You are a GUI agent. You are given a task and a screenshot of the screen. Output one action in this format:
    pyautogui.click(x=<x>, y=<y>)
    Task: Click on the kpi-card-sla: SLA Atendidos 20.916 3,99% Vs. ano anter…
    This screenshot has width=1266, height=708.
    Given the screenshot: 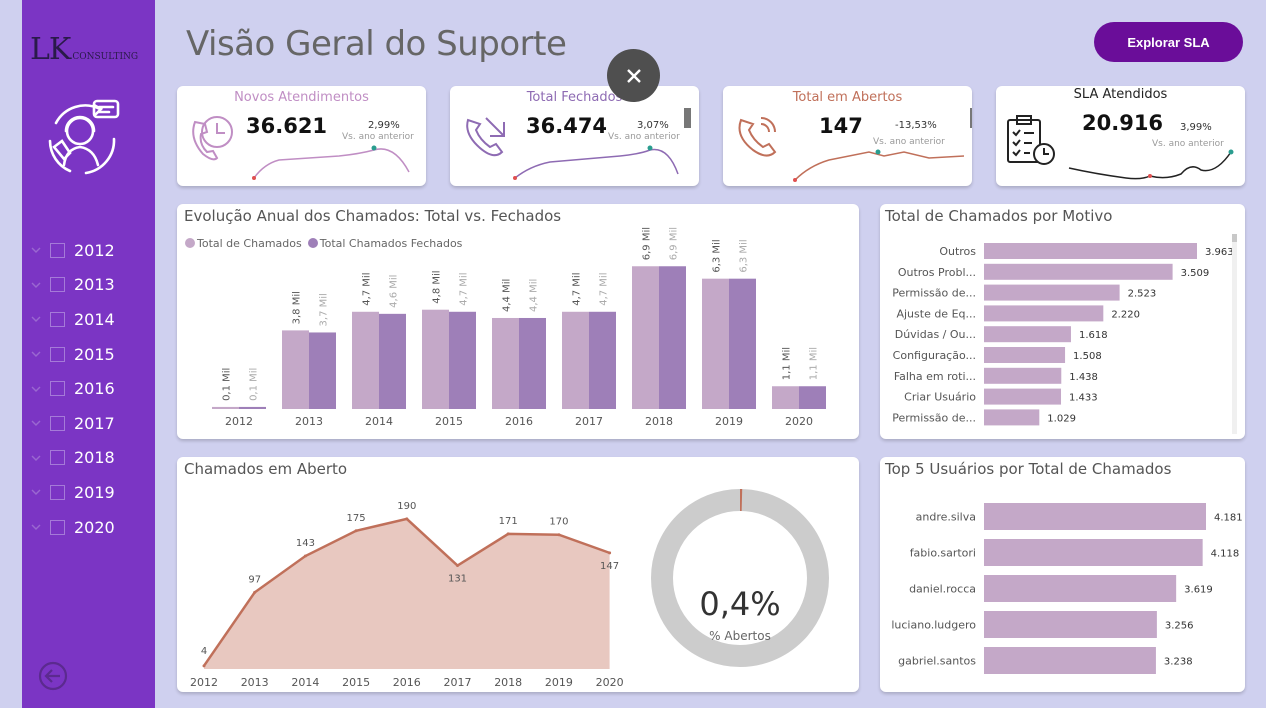 What is the action you would take?
    pyautogui.click(x=1120, y=136)
    